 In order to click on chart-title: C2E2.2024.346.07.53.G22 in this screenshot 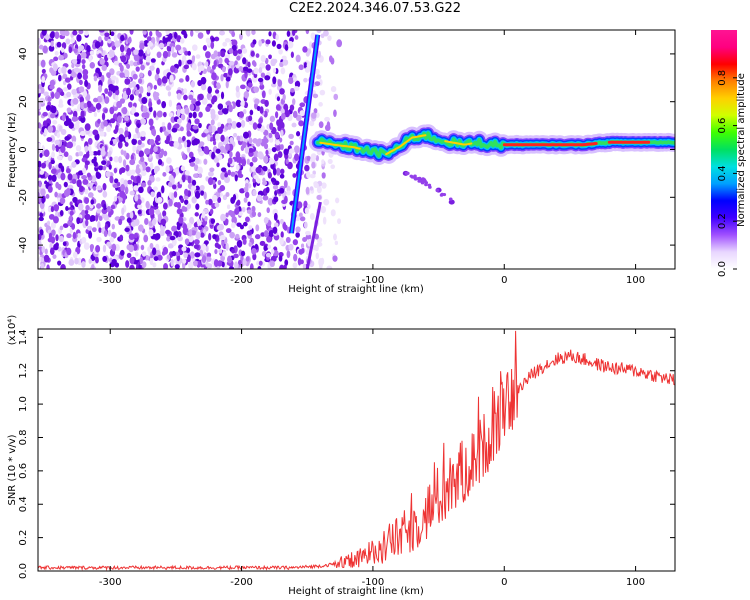, I will do `click(375, 8)`.